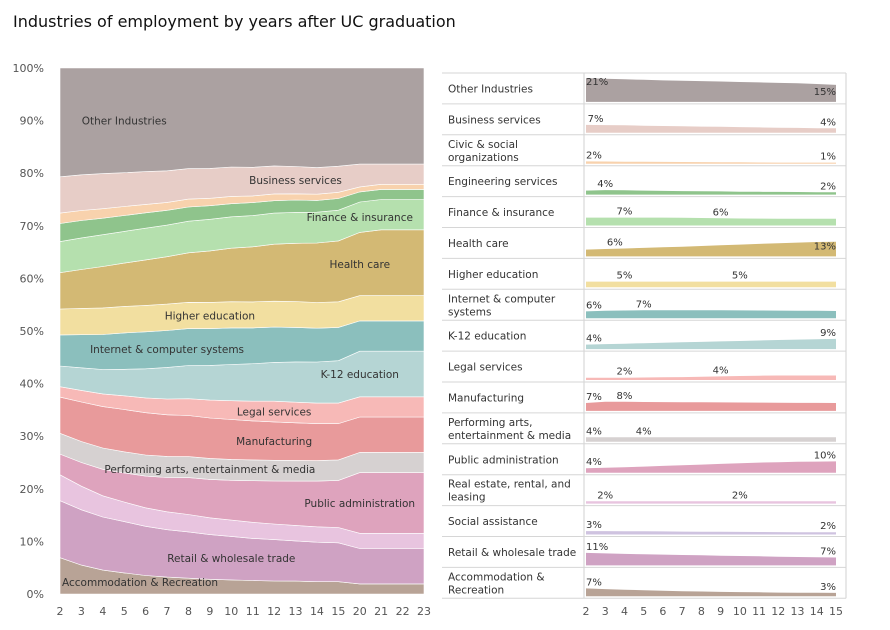 The width and height of the screenshot is (890, 630). Describe the element at coordinates (493, 522) in the screenshot. I see `row-label-social-assistance: Social assistance` at that location.